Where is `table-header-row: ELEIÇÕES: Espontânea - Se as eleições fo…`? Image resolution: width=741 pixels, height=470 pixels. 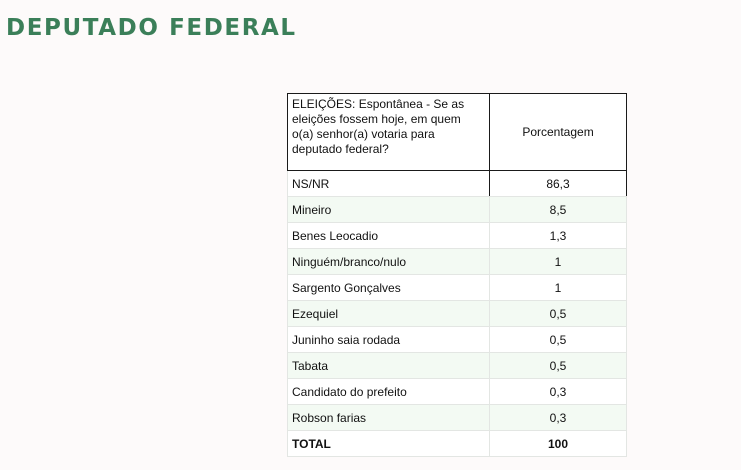
table-header-row: ELEIÇÕES: Espontânea - Se as eleições fo… is located at coordinates (457, 132).